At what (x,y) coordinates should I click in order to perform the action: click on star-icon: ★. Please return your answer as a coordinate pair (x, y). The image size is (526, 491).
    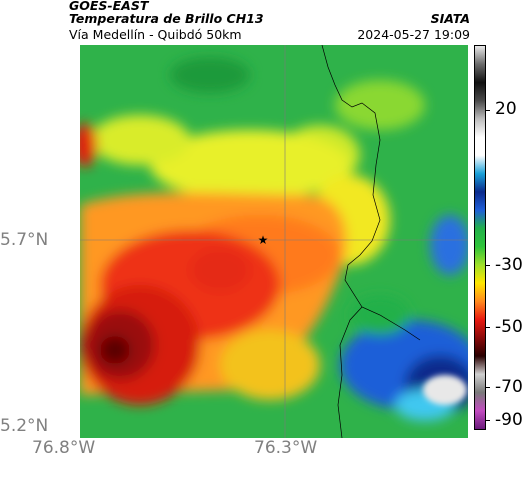
    Looking at the image, I should click on (263, 240).